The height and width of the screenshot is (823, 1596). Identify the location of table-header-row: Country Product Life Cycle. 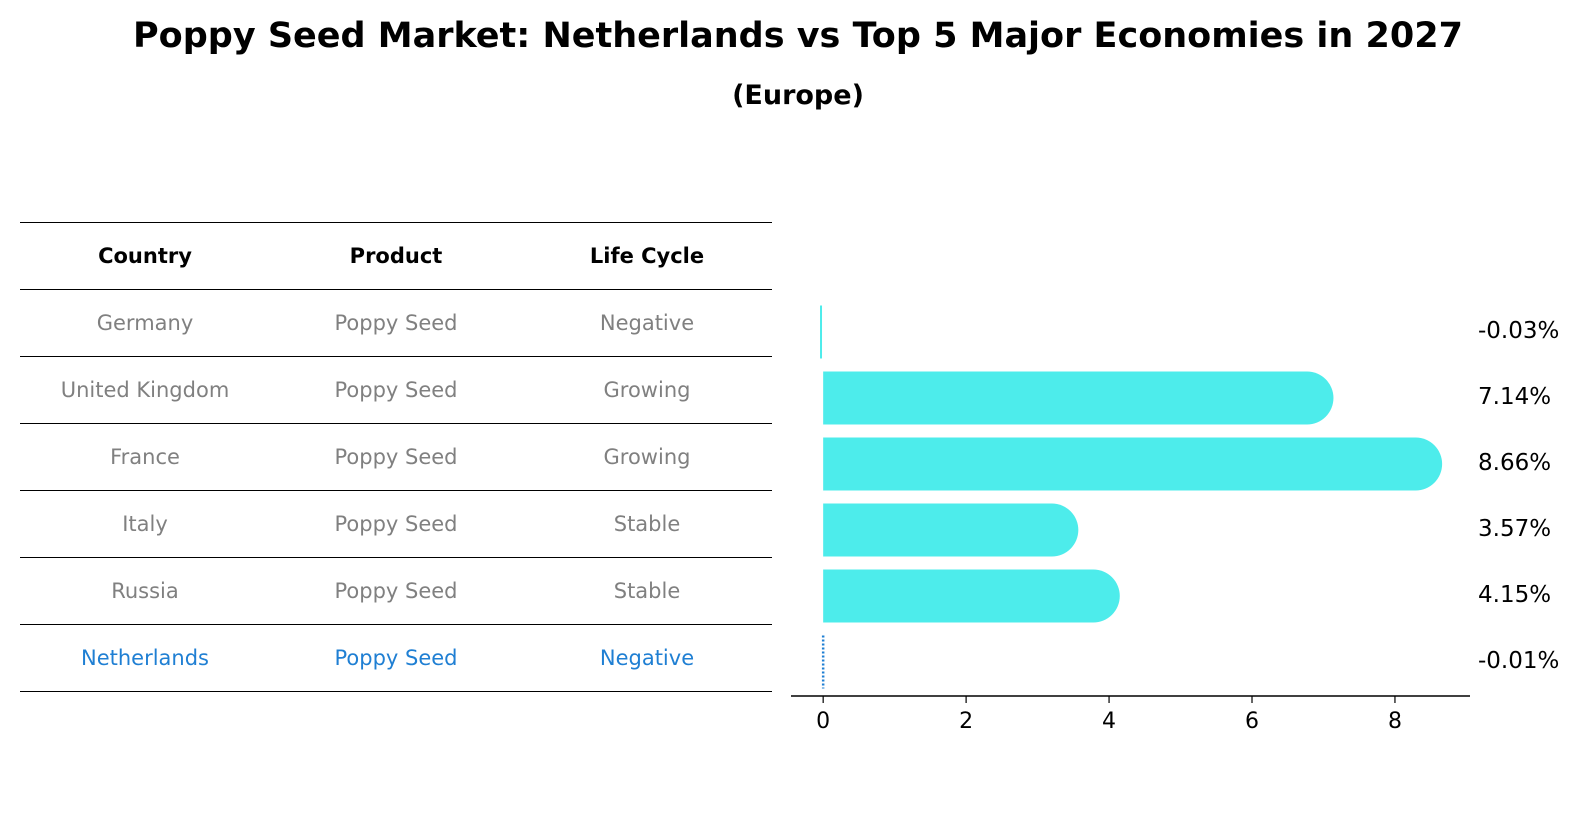
(396, 256).